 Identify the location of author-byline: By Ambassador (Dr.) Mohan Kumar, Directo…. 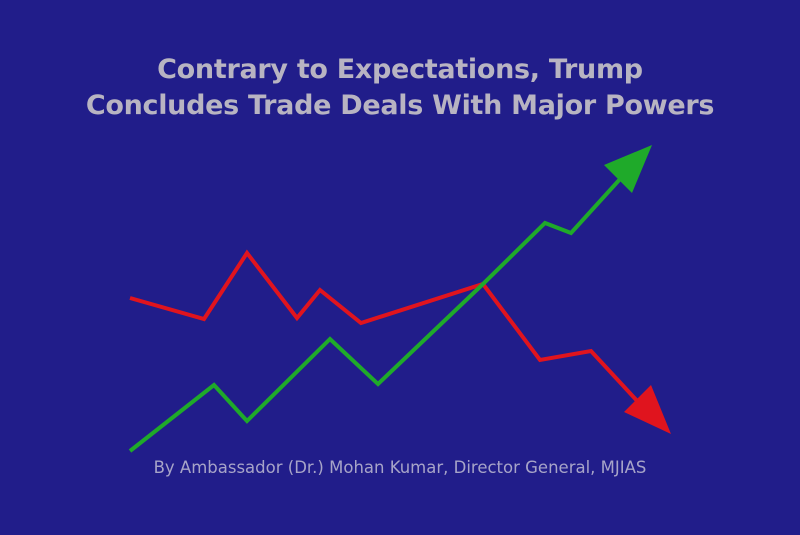
(400, 467).